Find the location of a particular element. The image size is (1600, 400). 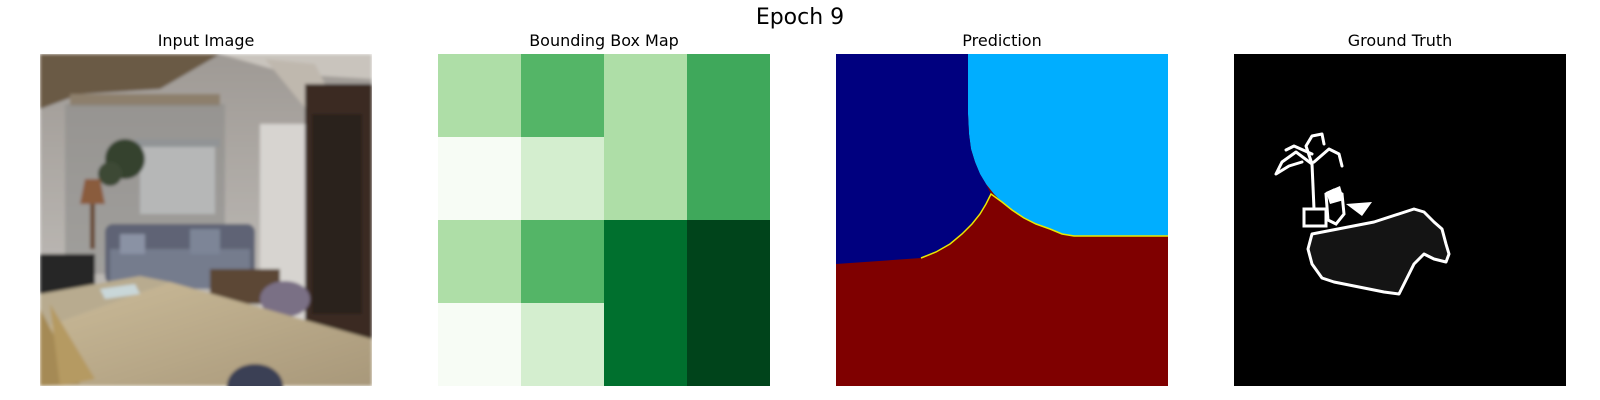

prediction-region-top-right is located at coordinates (1068, 145).